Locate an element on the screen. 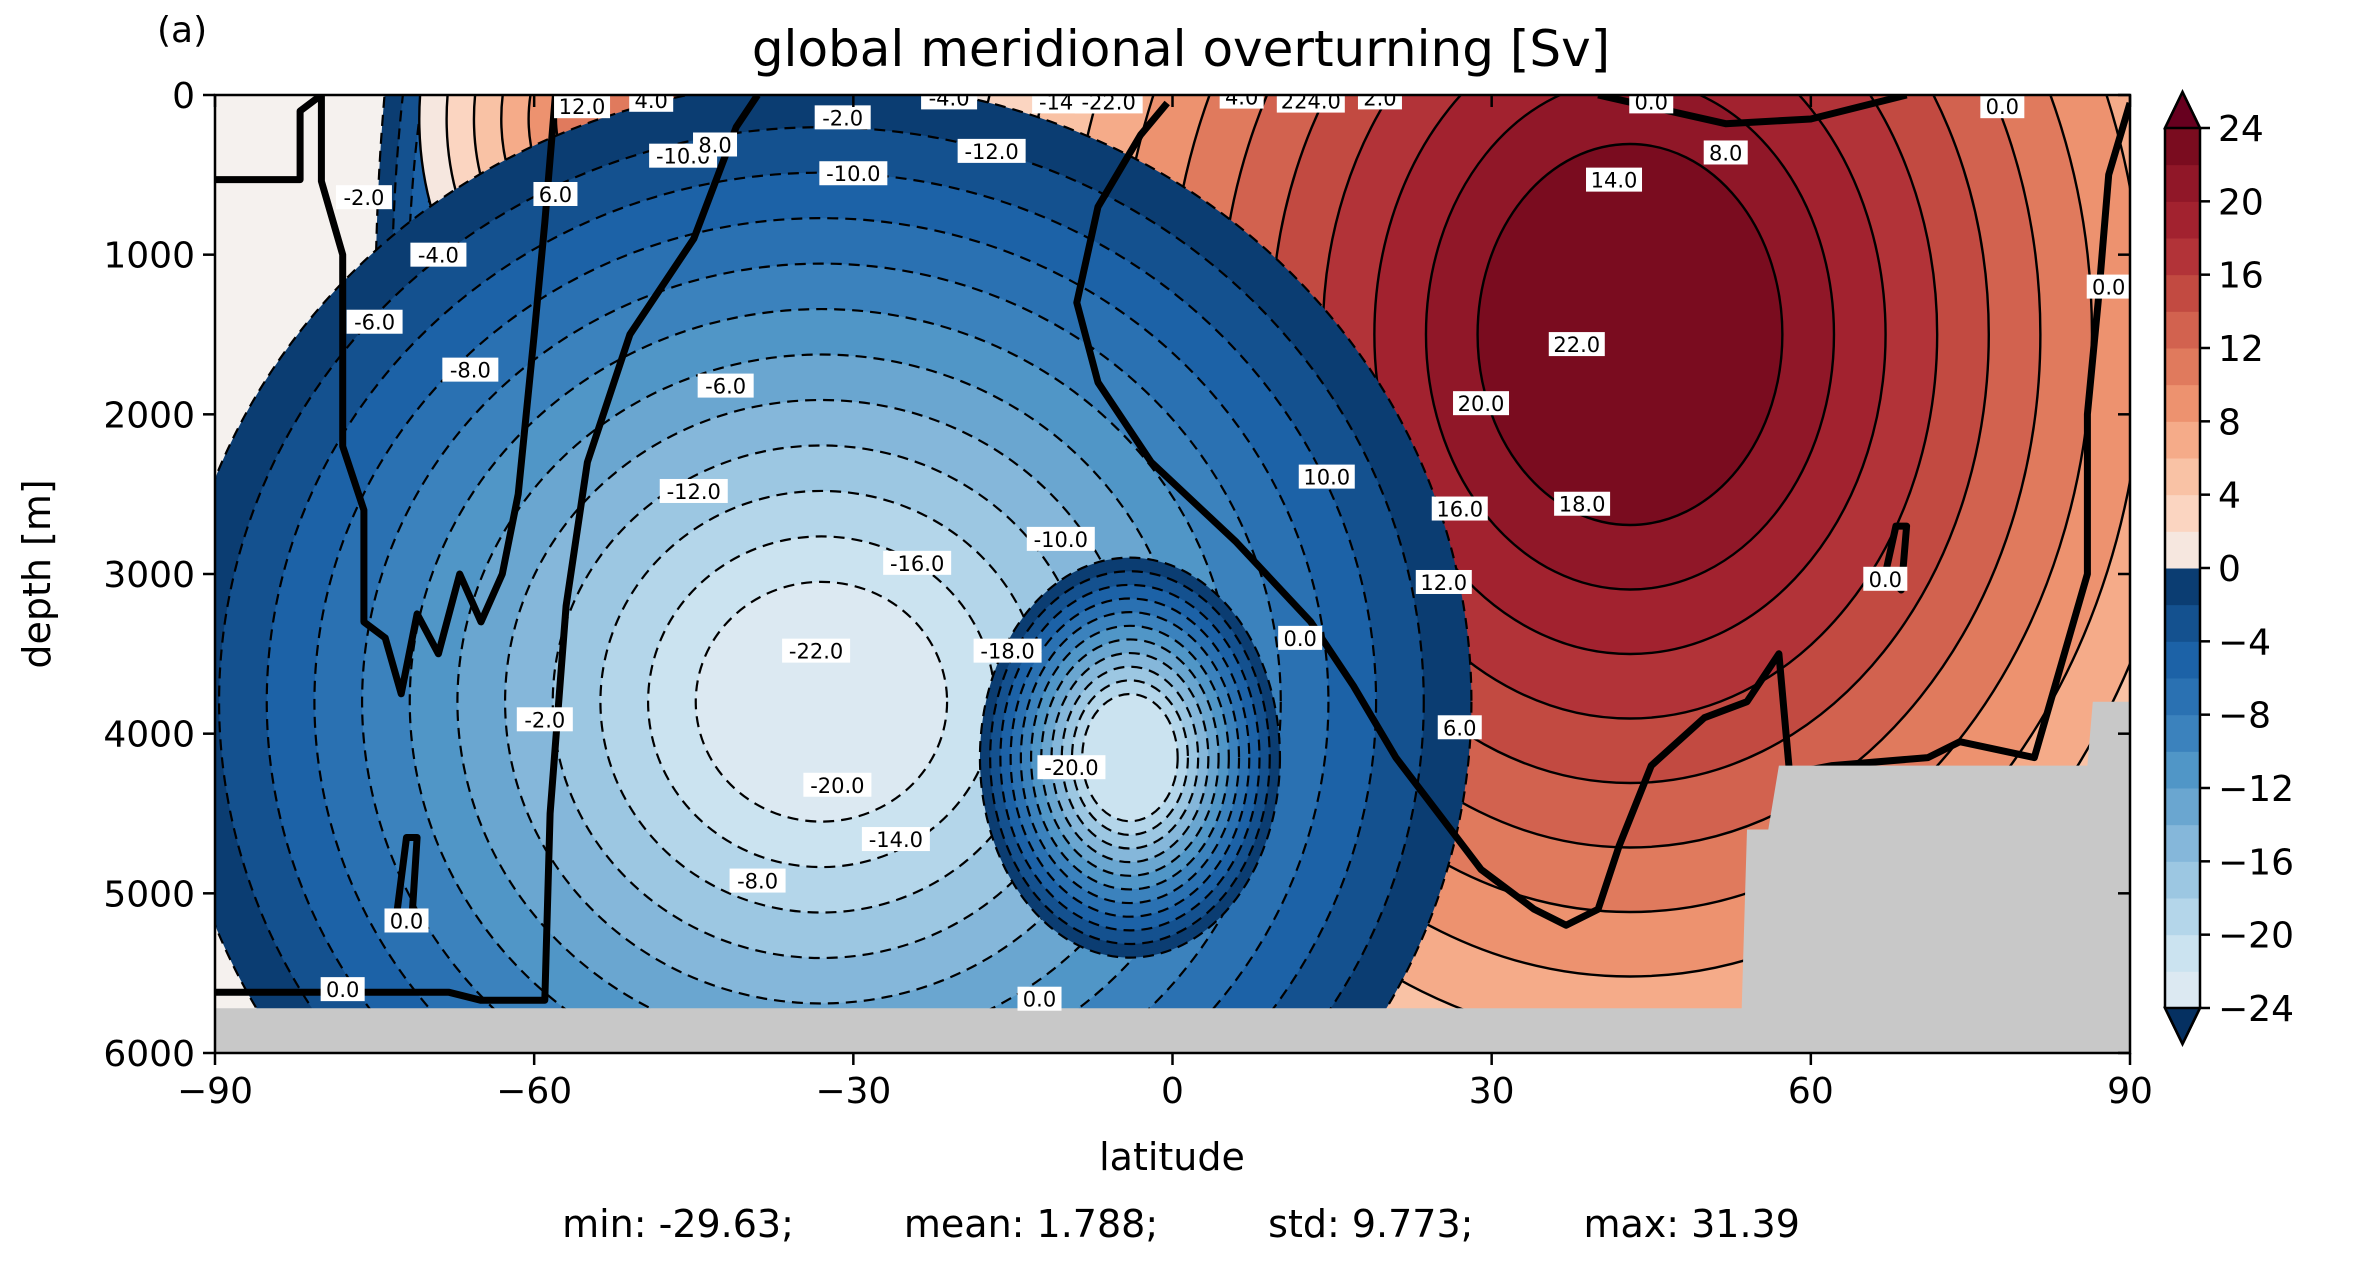  contour-label-text: 12.0 is located at coordinates (1443, 583).